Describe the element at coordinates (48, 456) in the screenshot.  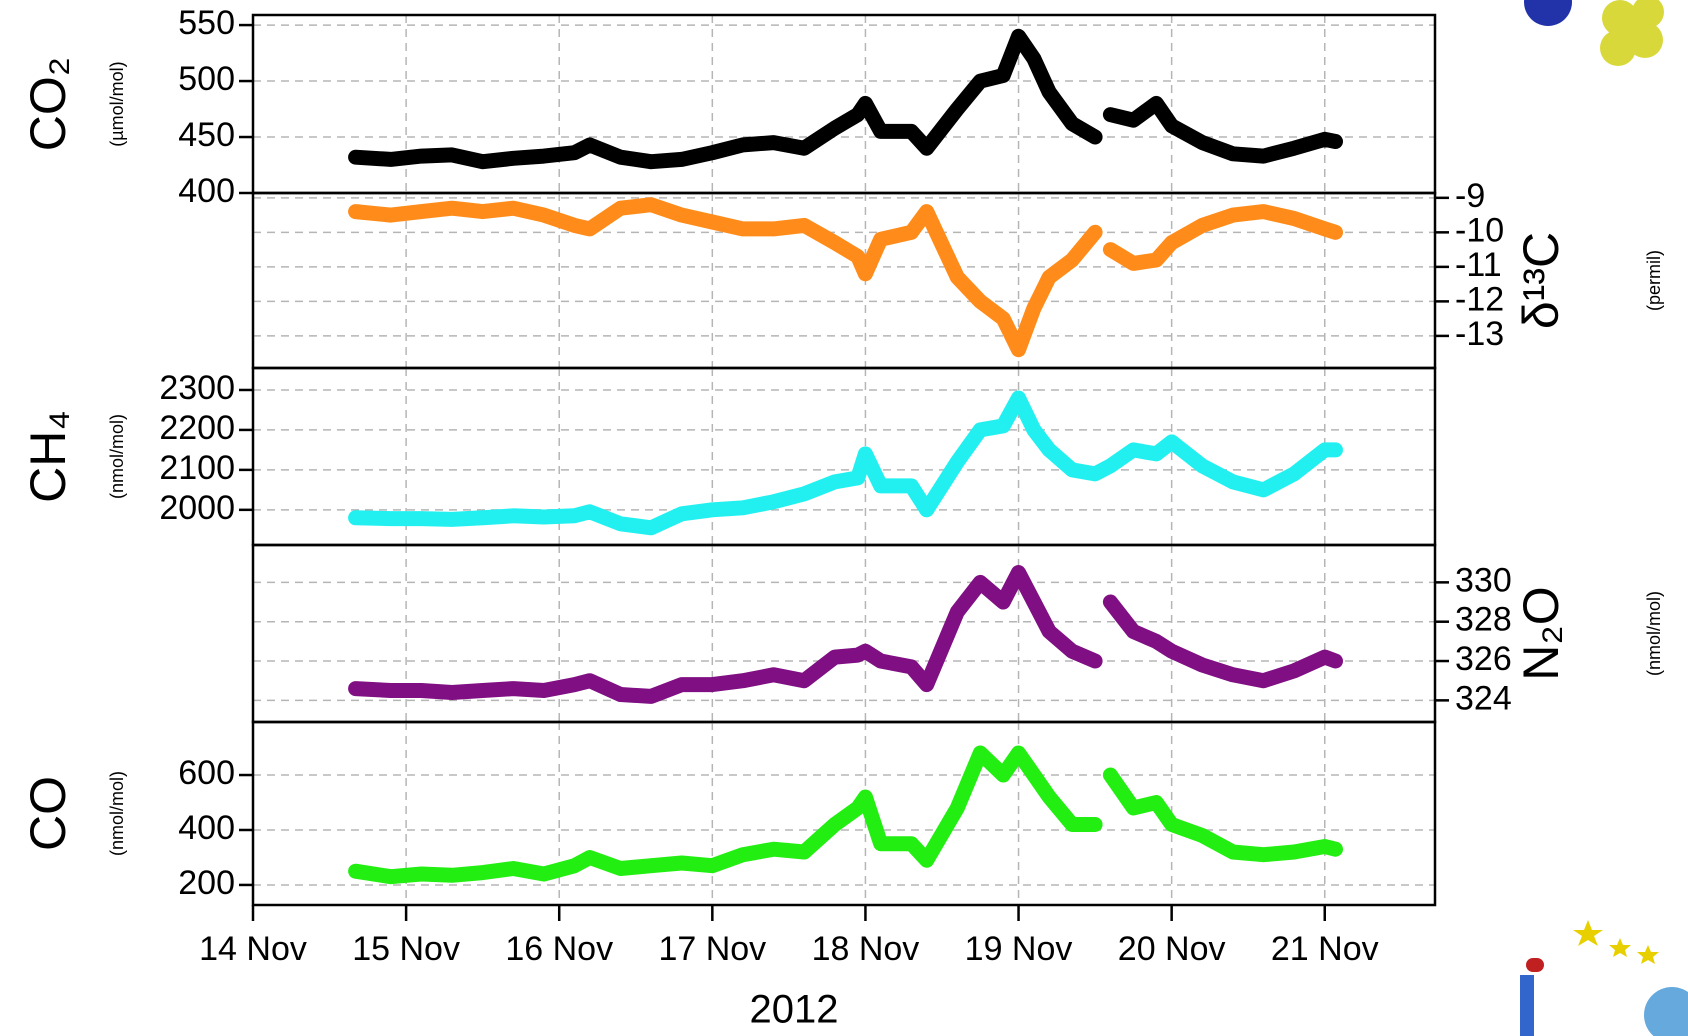
I see `axis-label: CH₄` at that location.